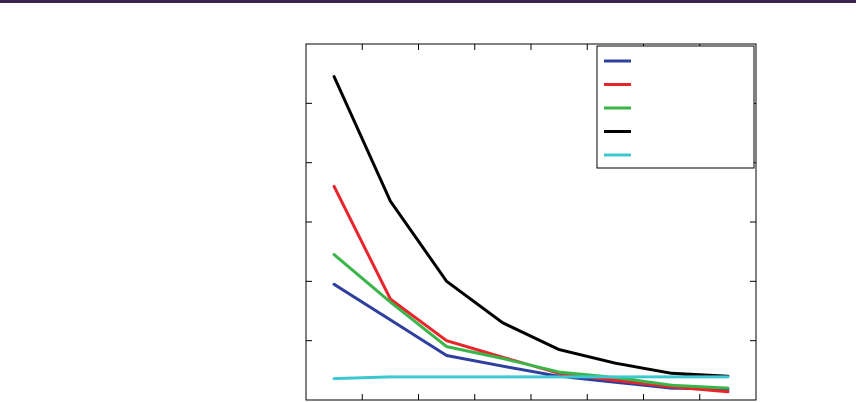  I want to click on top-border-bar, so click(428, 1).